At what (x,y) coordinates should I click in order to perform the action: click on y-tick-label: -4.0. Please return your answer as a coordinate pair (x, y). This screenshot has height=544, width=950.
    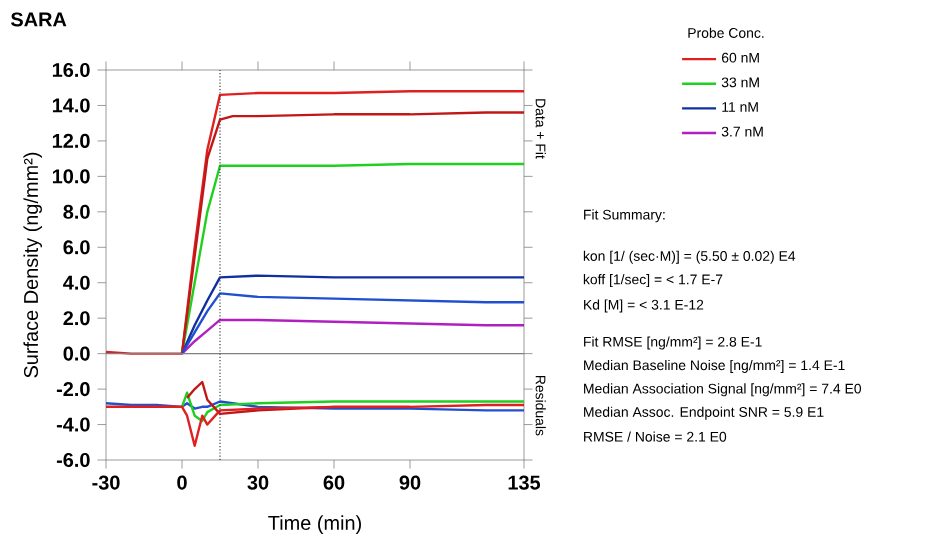
    Looking at the image, I should click on (73, 424).